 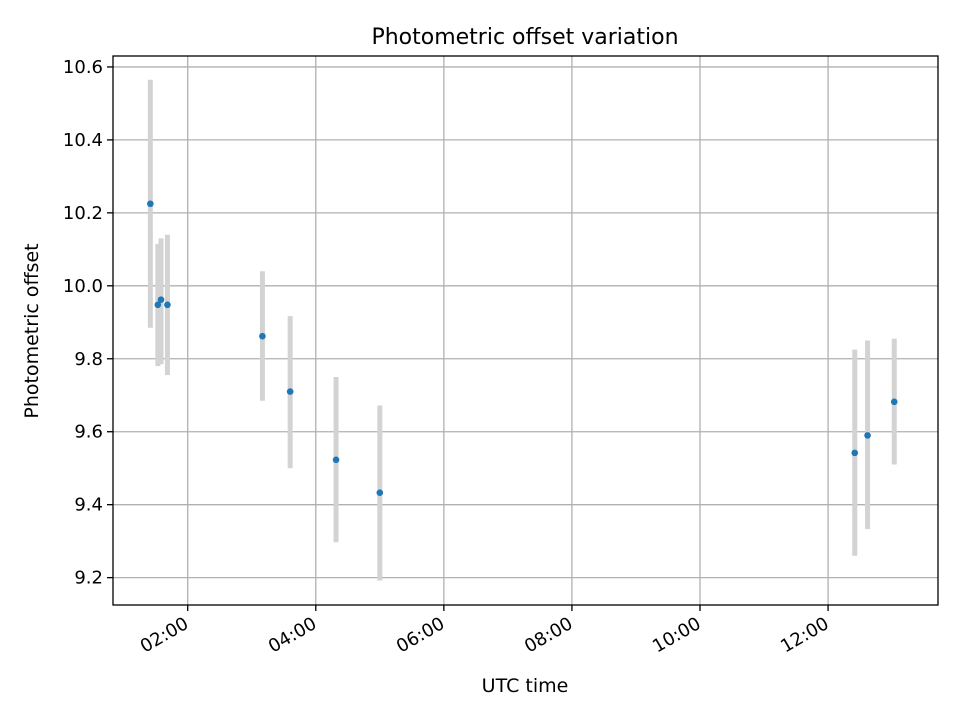 I want to click on y-tick-label: 10.6, so click(x=83, y=67).